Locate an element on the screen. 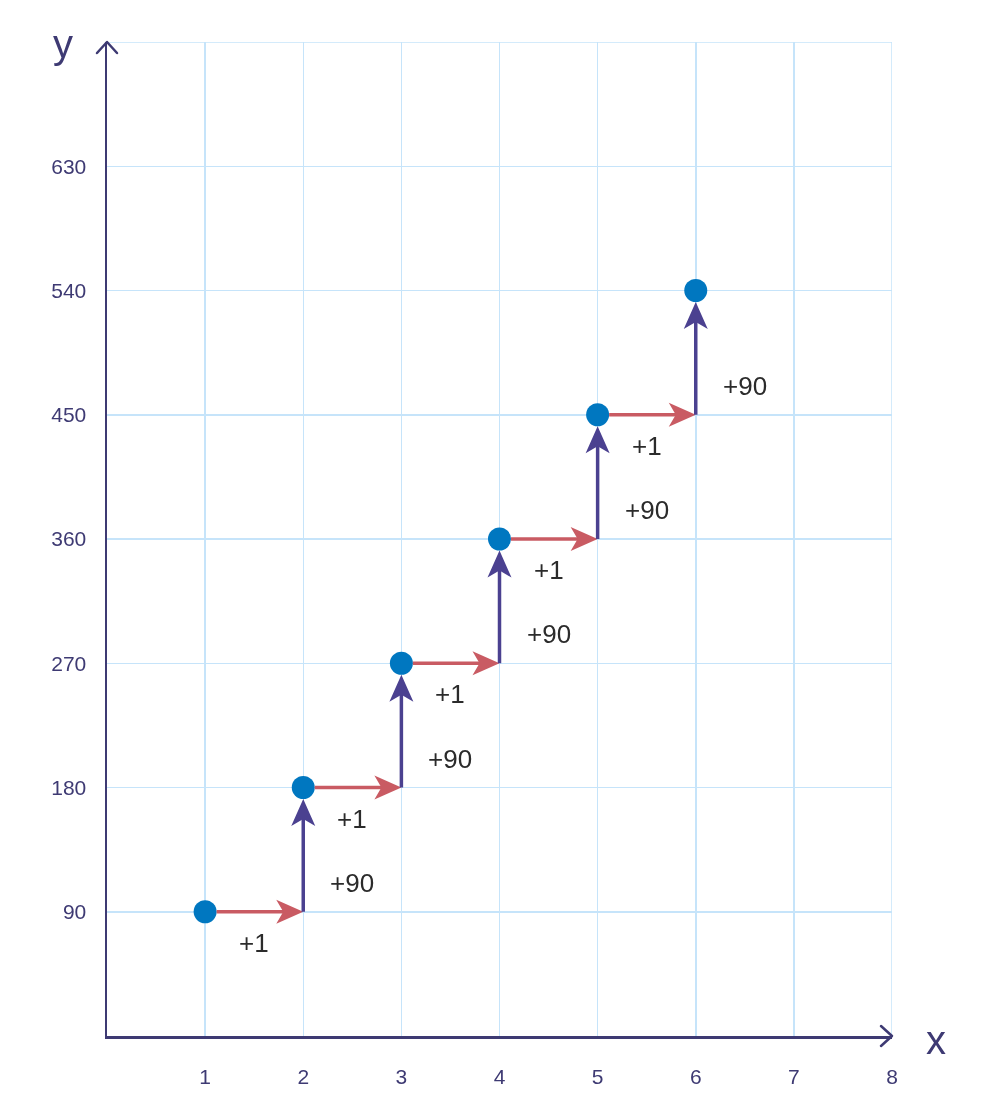 The image size is (985, 1104). x-tick-label: 6 is located at coordinates (695, 1076).